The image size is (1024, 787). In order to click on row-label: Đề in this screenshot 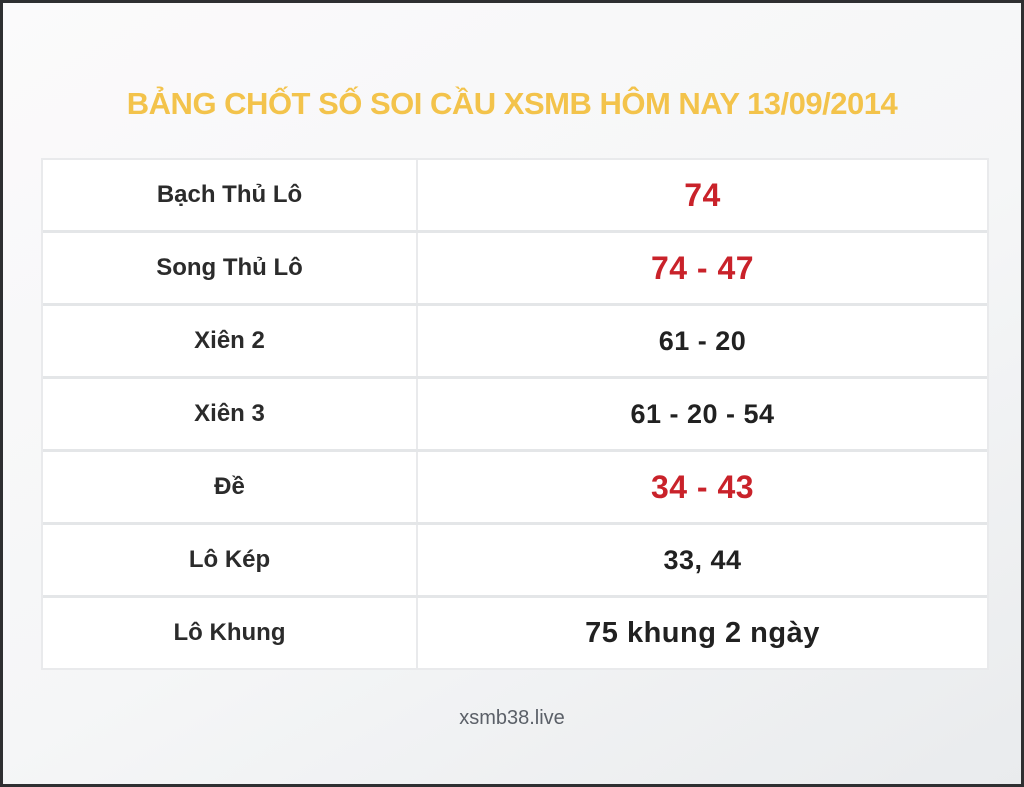, I will do `click(230, 487)`.